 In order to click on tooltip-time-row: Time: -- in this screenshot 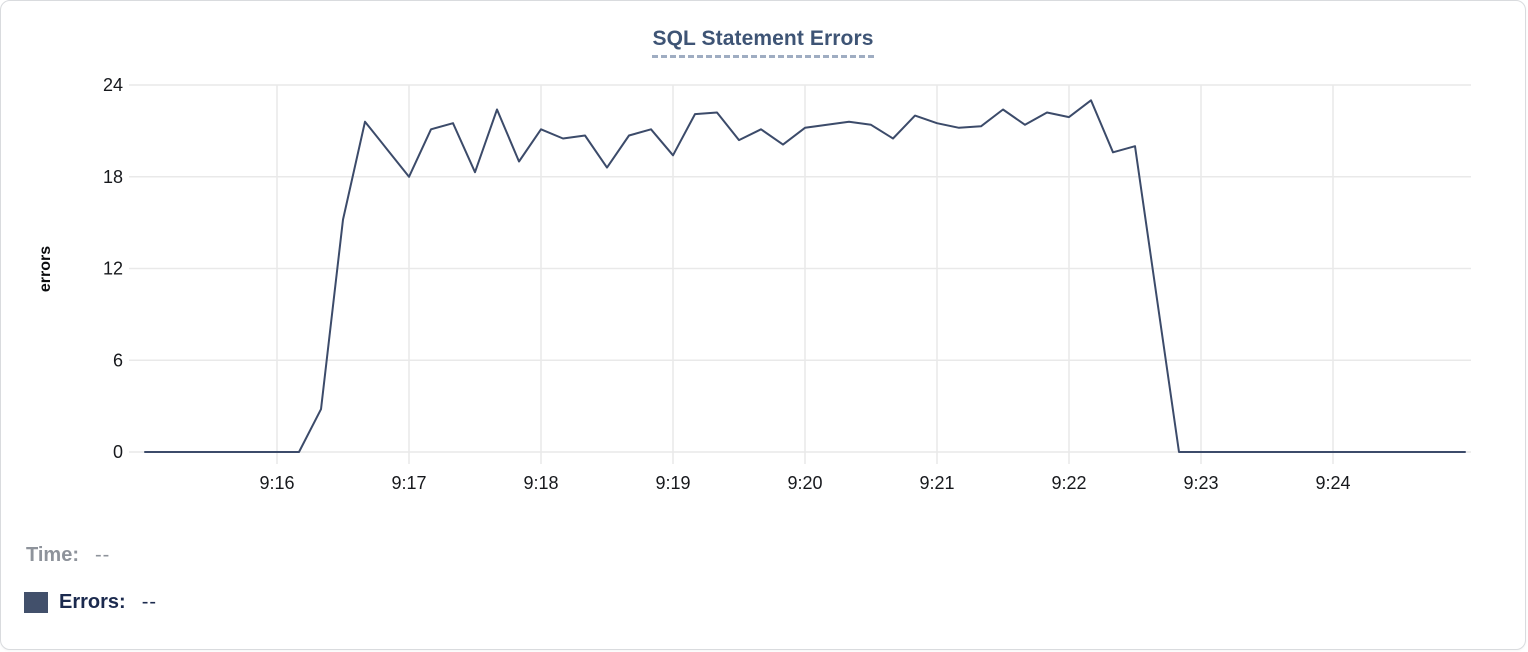, I will do `click(67, 555)`.